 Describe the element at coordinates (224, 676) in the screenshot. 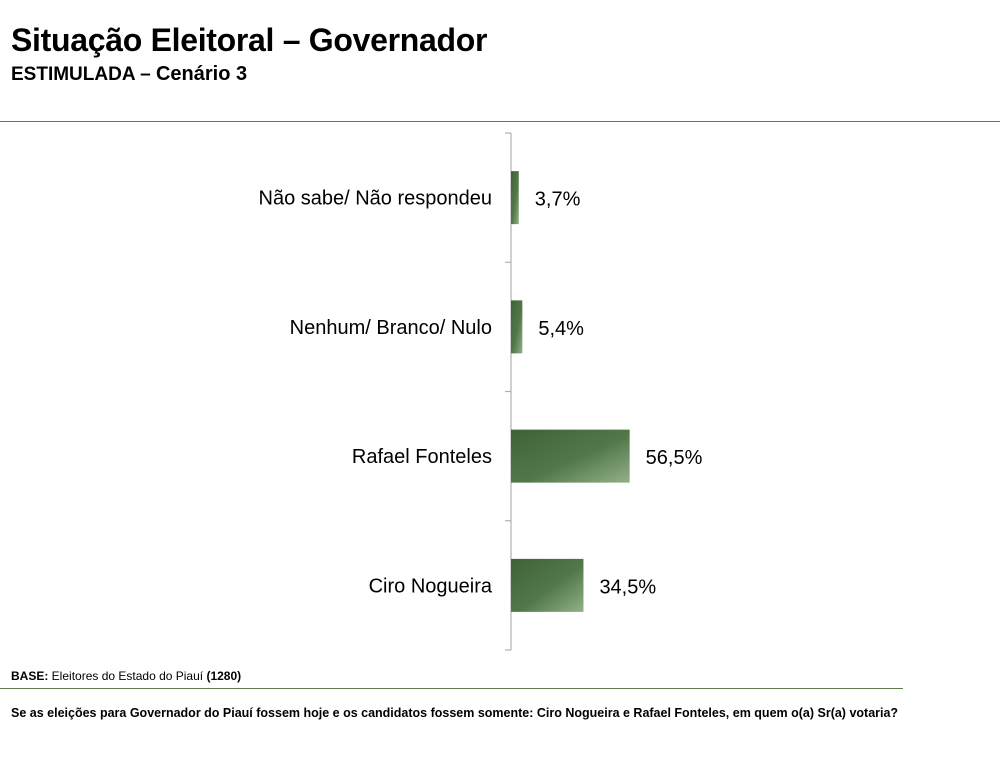

I see `base-count: (1280)` at that location.